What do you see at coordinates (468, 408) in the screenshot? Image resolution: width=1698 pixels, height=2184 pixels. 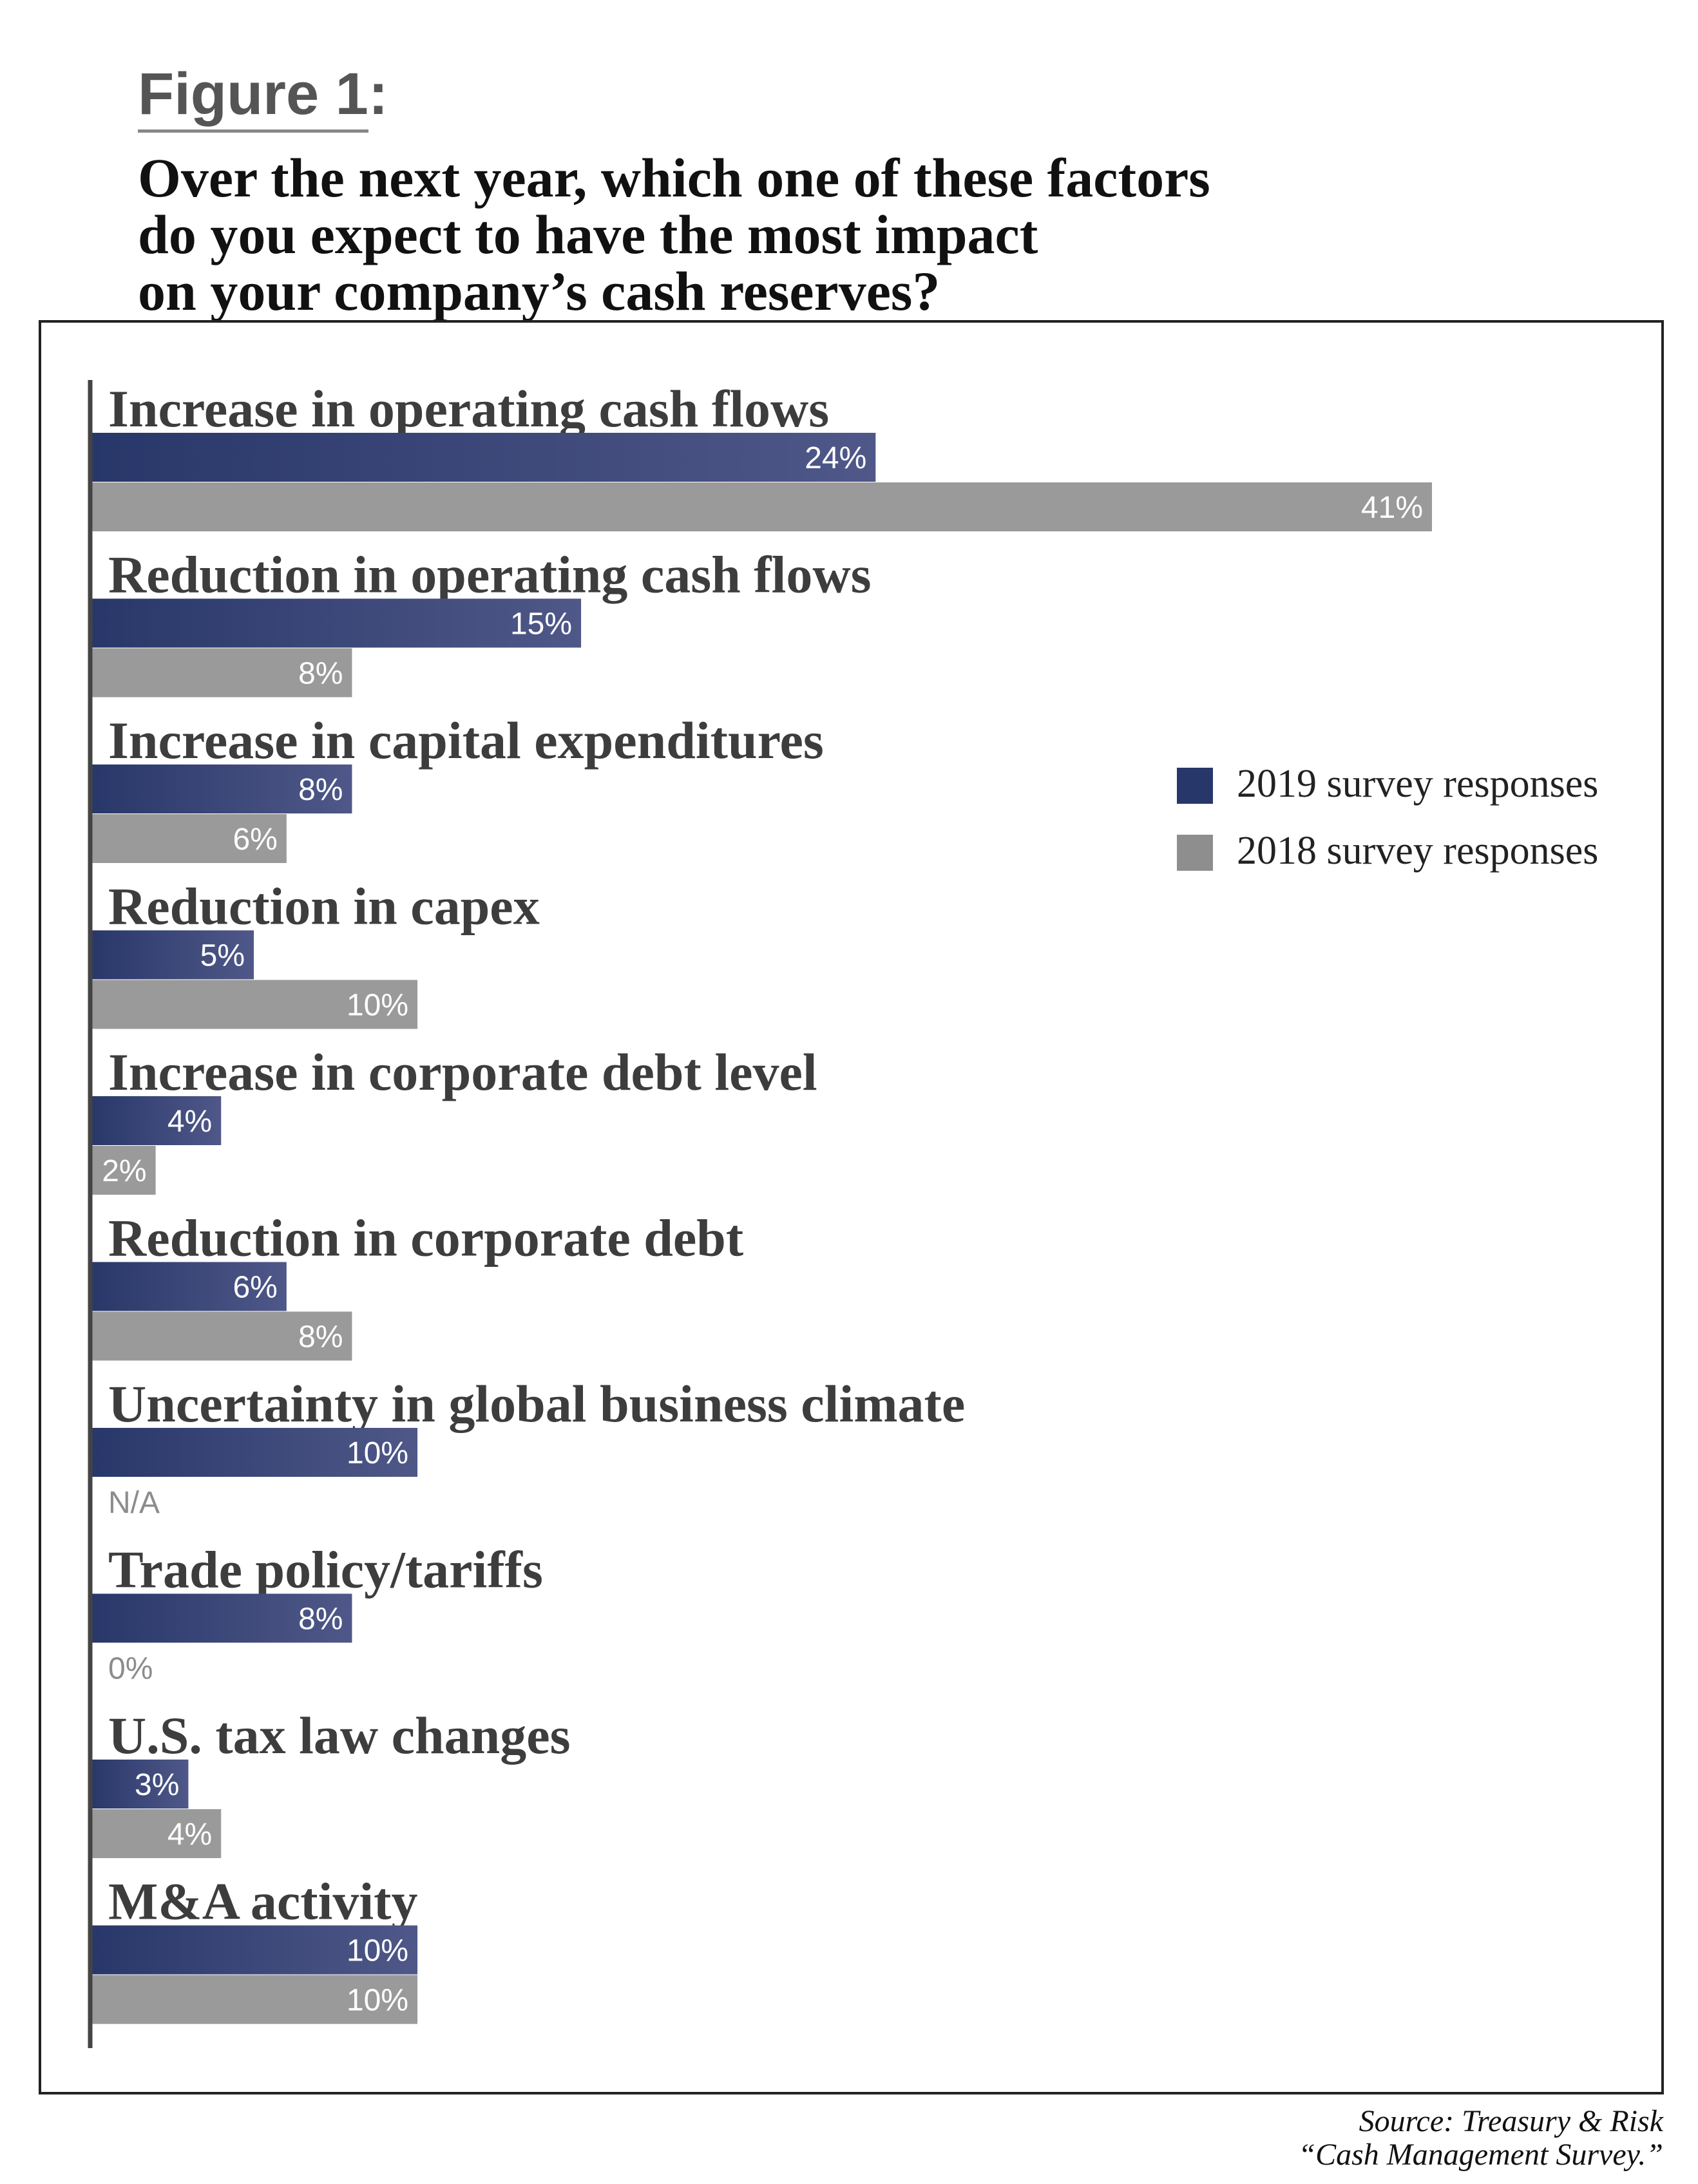 I see `category-label: Increase in operating cash flows` at bounding box center [468, 408].